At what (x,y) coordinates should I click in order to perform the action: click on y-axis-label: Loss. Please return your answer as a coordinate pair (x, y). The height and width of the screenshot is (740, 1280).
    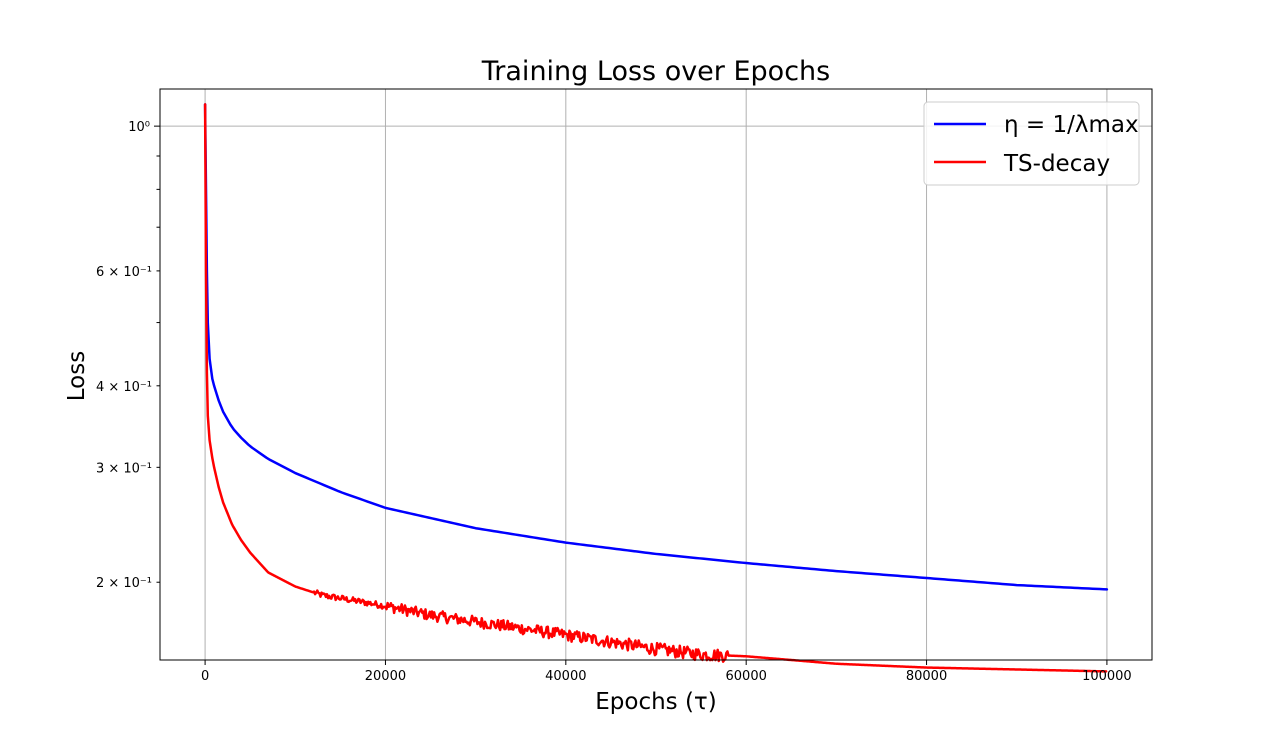
    Looking at the image, I should click on (77, 376).